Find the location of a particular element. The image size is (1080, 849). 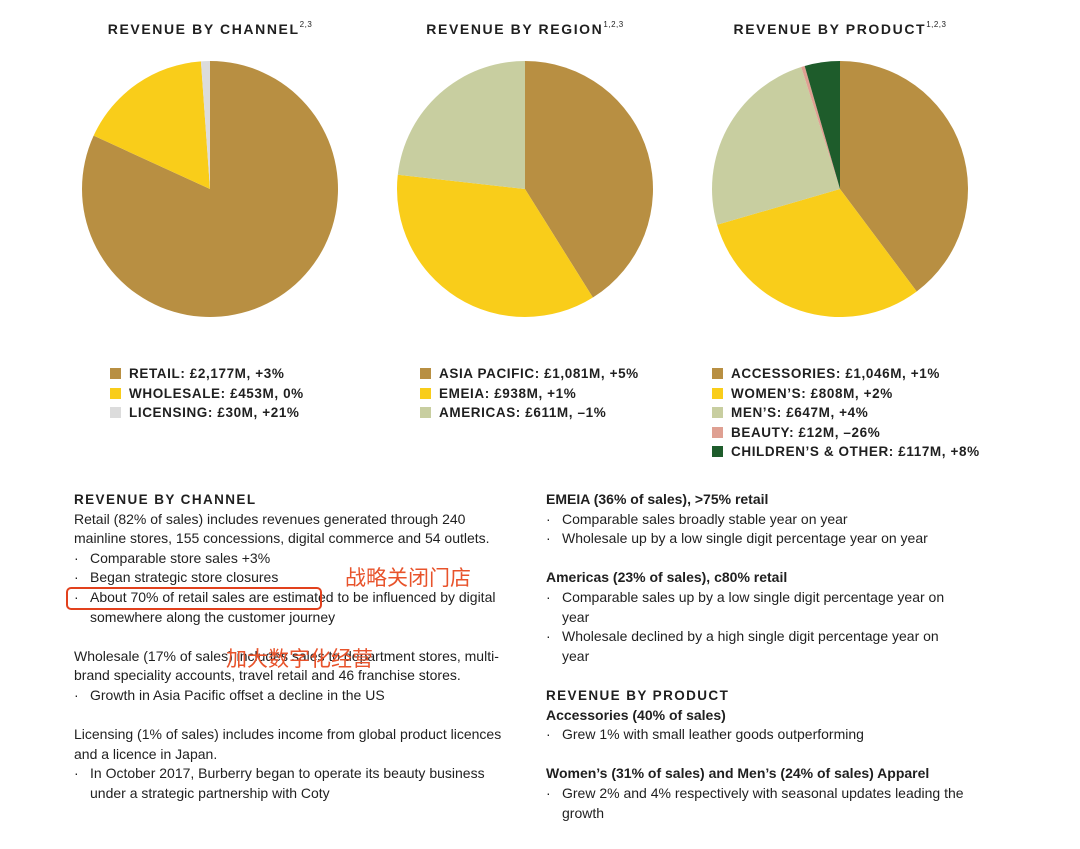

legend-entry: EMEIA: £938M, +1% is located at coordinates (529, 394).